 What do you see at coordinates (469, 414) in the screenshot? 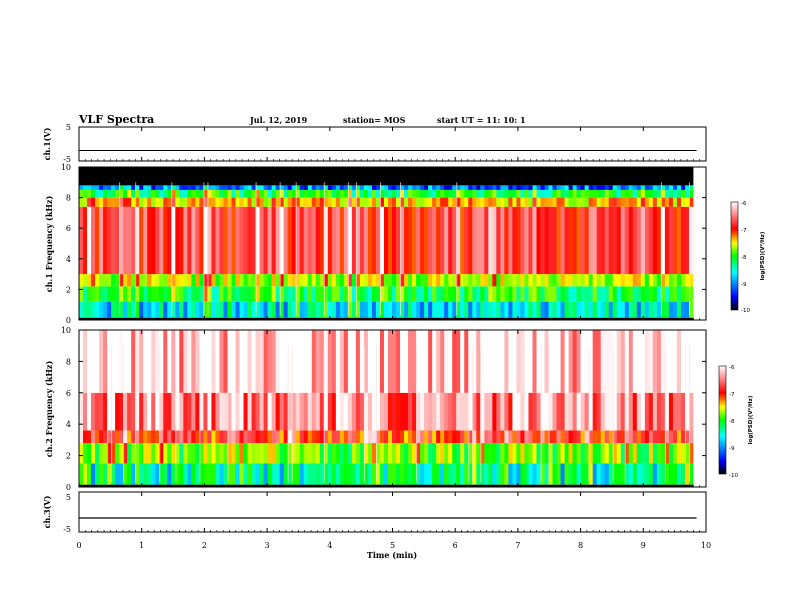
I see `spec2-burst` at bounding box center [469, 414].